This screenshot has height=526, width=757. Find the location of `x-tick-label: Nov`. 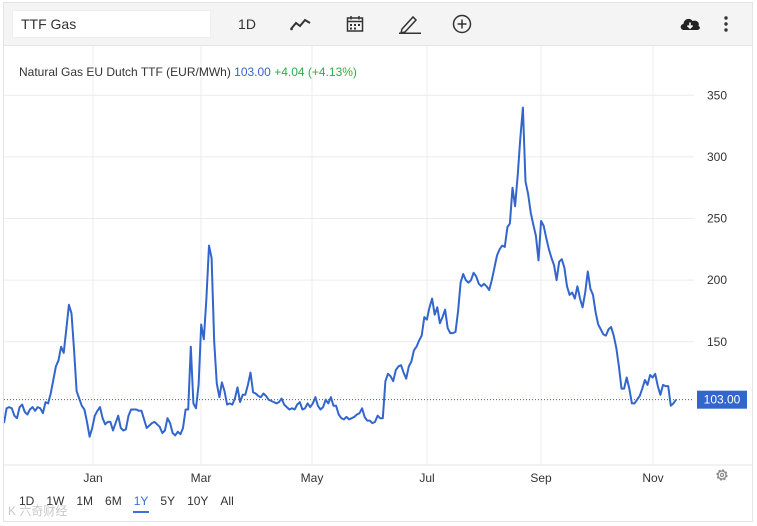

x-tick-label: Nov is located at coordinates (652, 478).